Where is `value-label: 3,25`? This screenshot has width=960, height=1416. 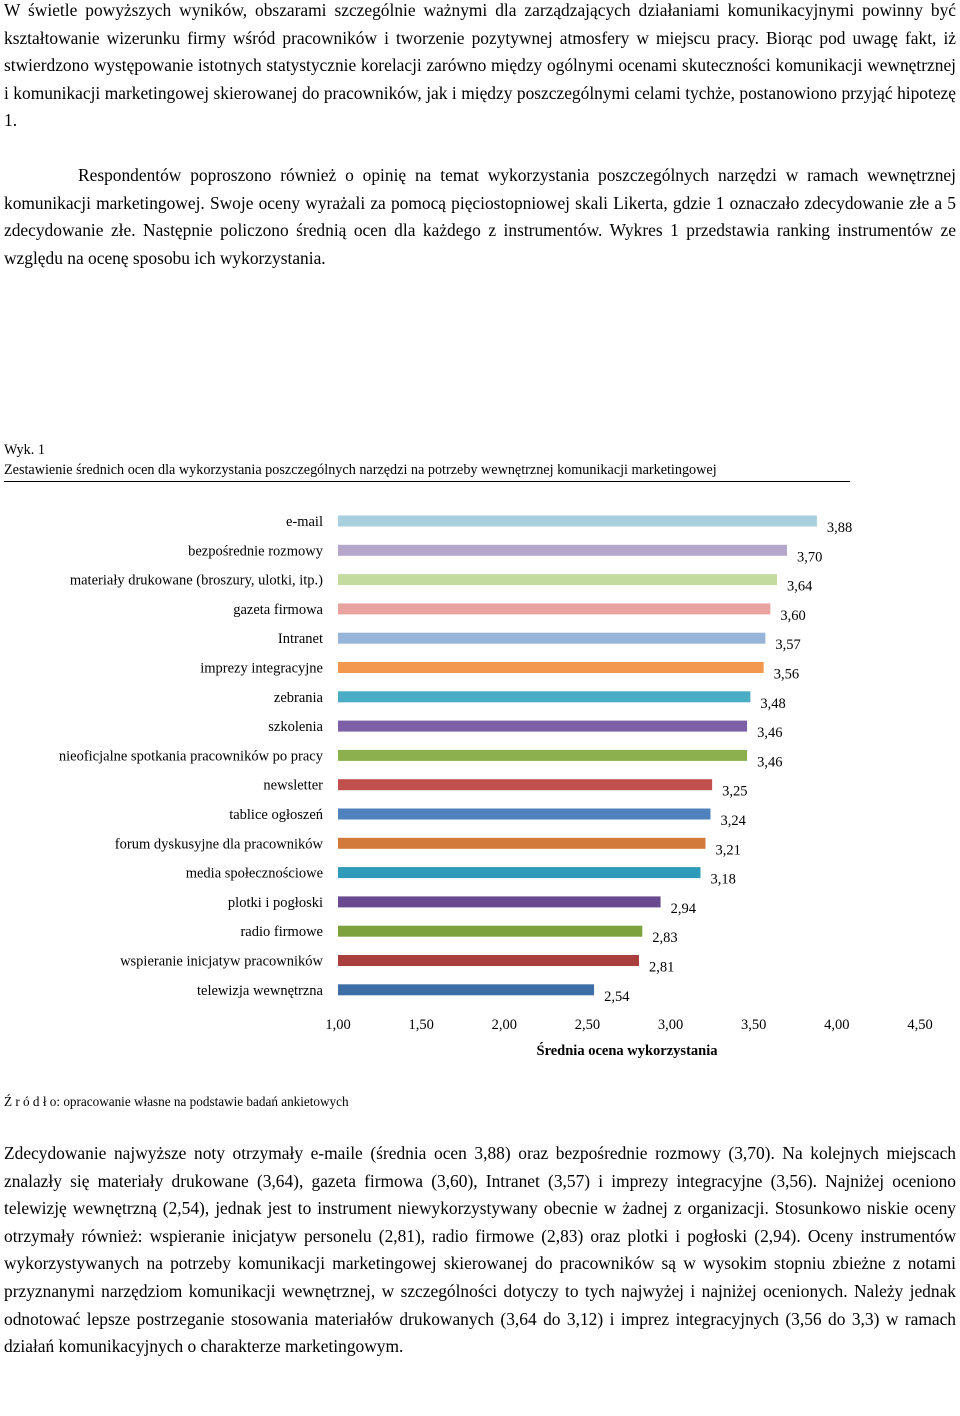
value-label: 3,25 is located at coordinates (734, 792).